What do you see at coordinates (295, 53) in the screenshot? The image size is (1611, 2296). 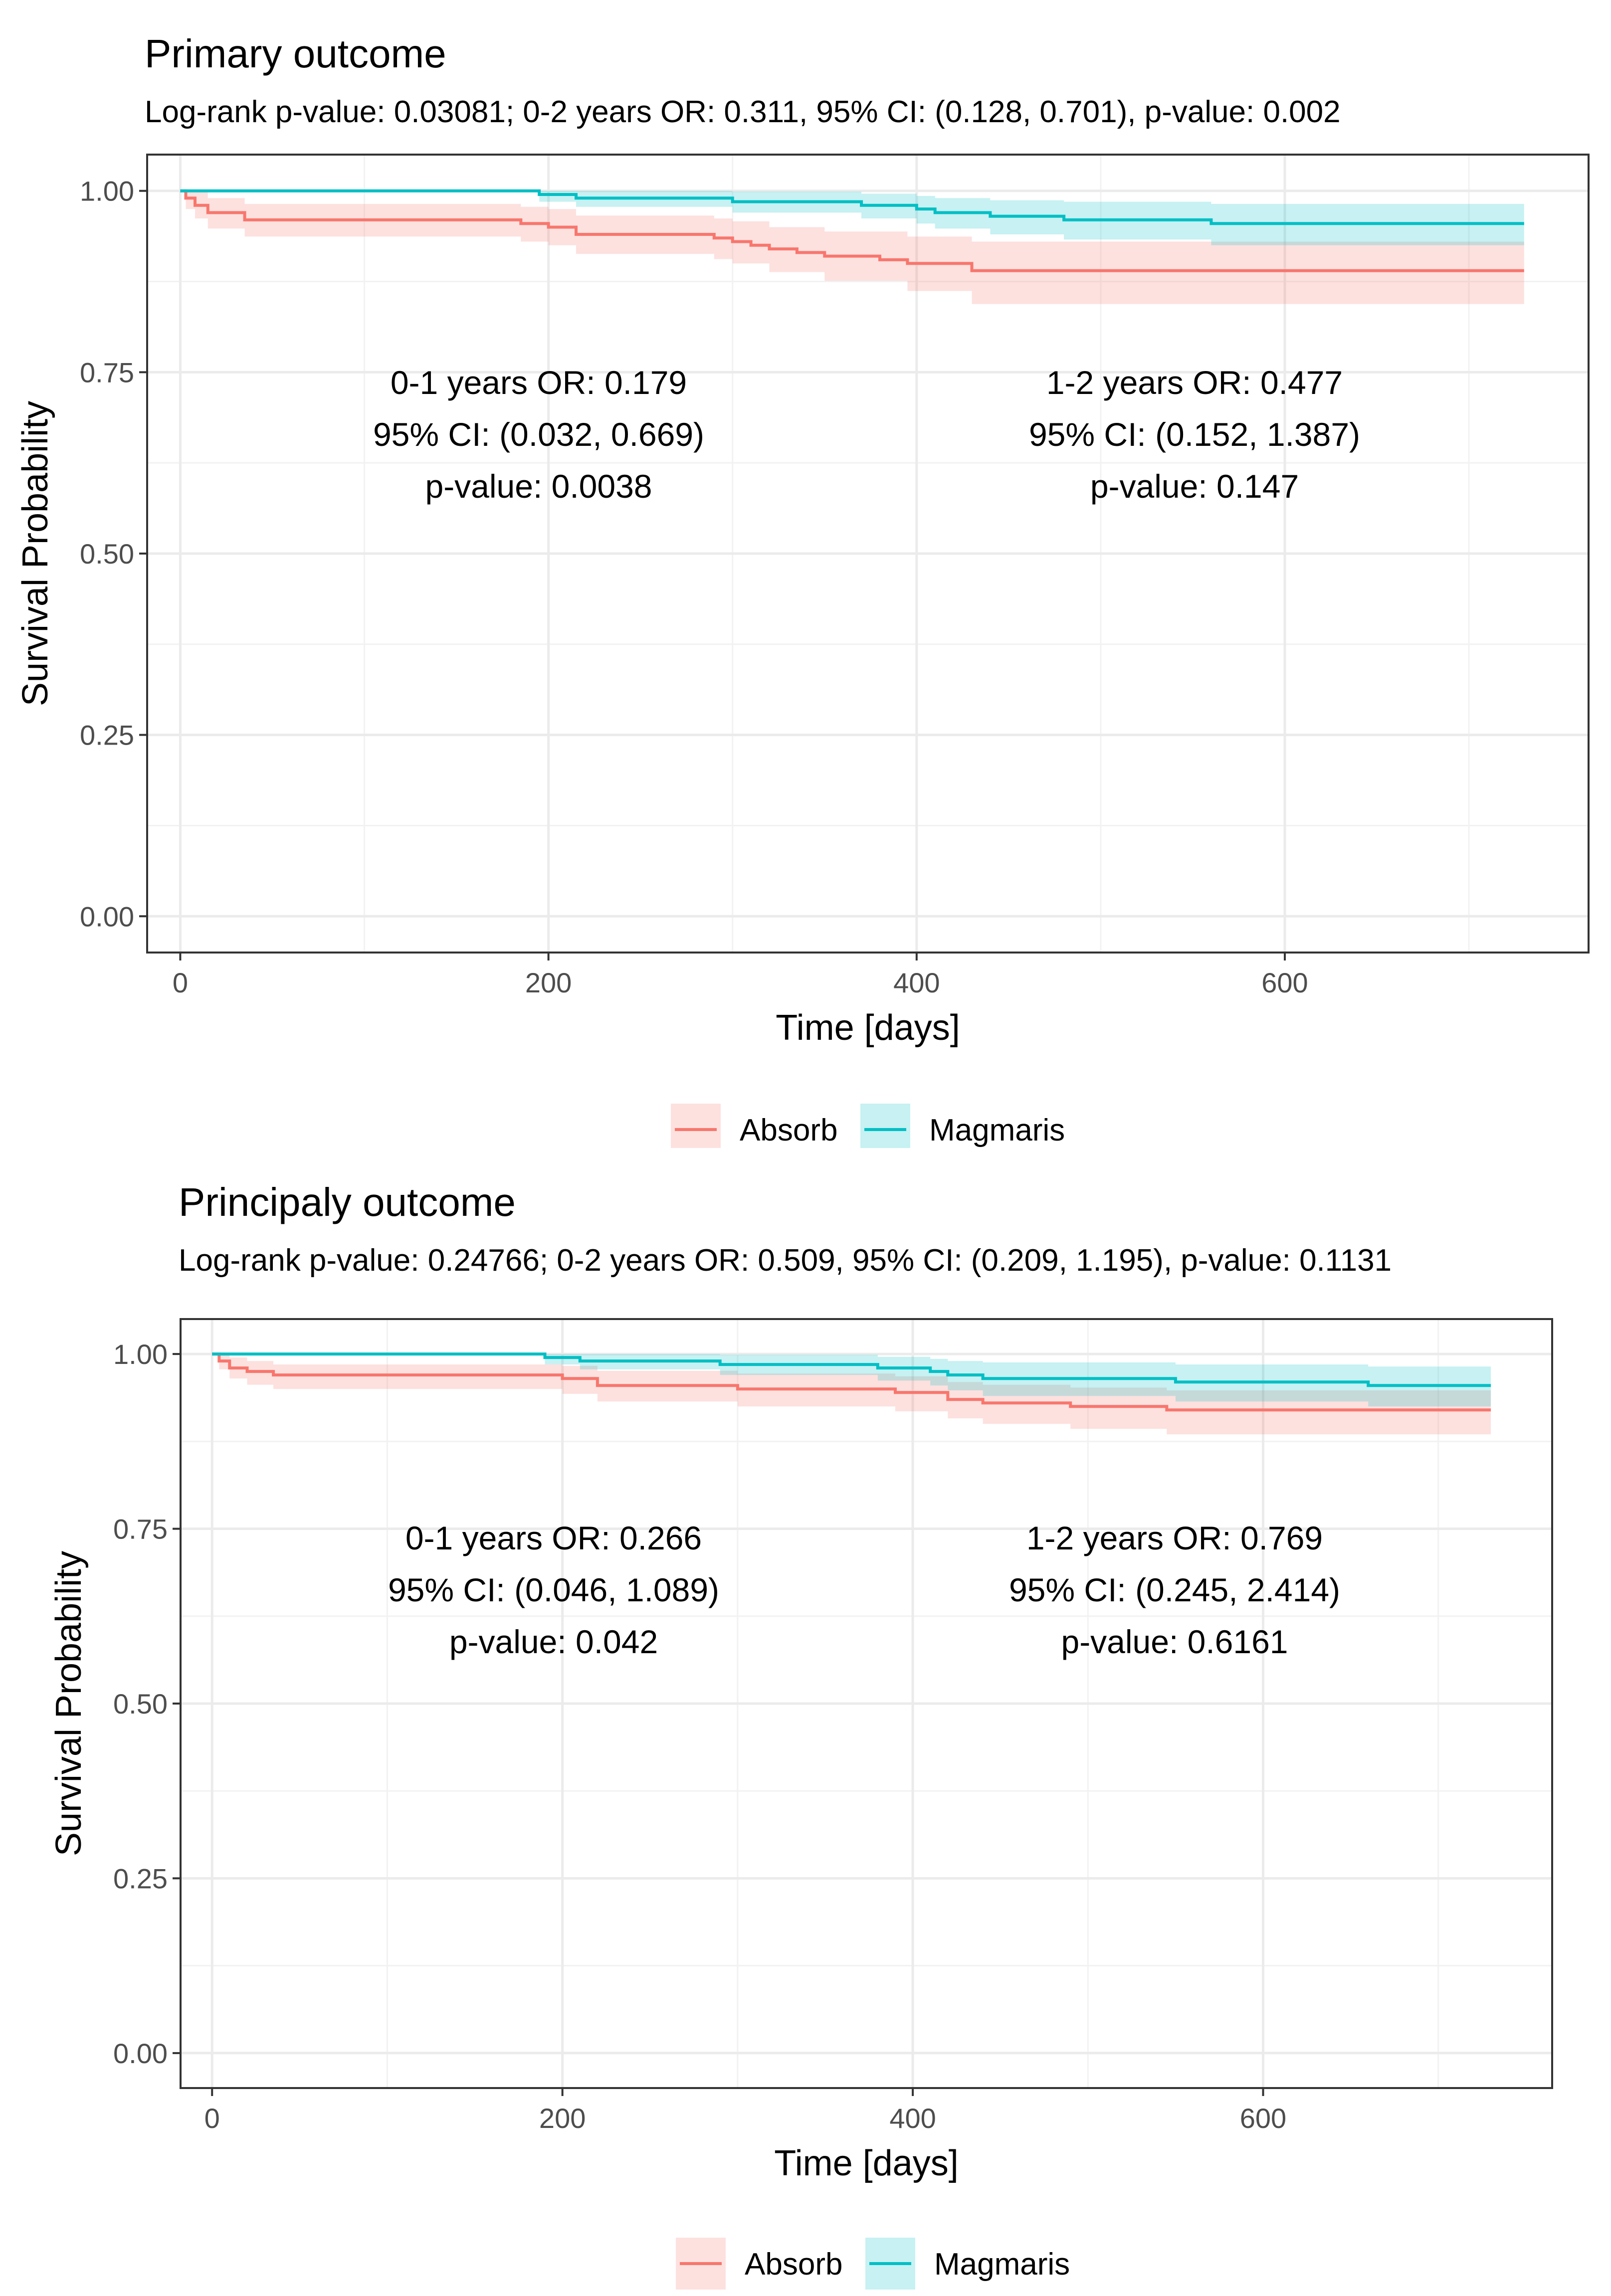 I see `plot-title: Primary outcome` at bounding box center [295, 53].